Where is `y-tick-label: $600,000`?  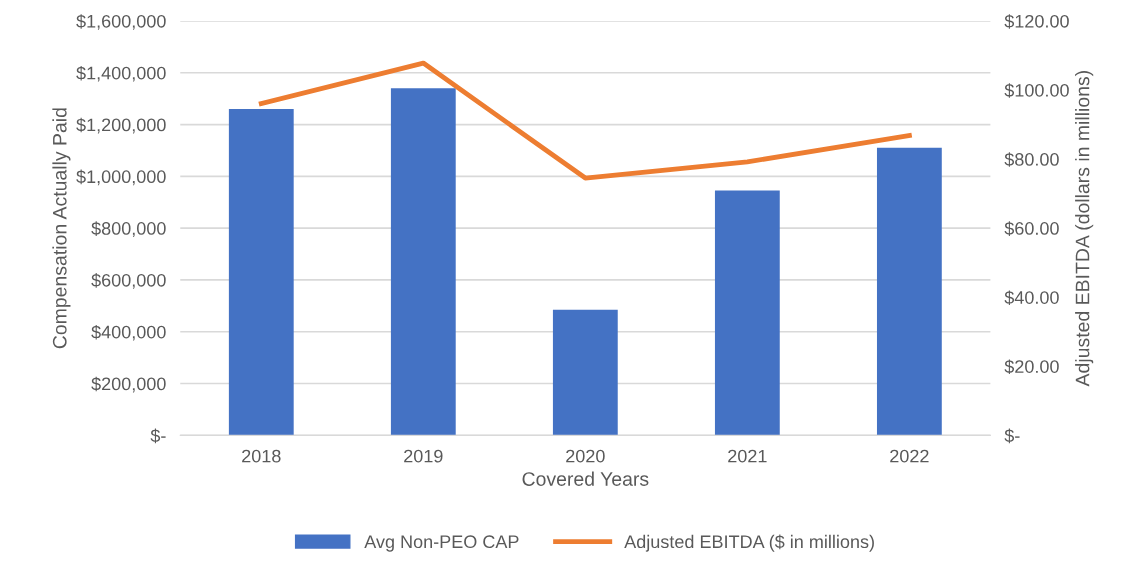
y-tick-label: $600,000 is located at coordinates (128, 281).